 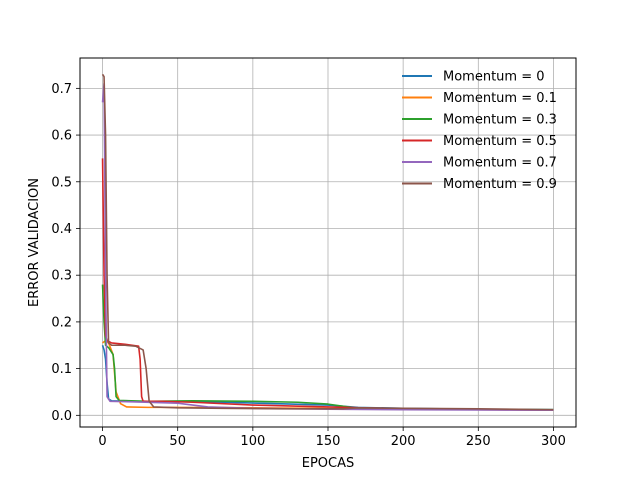 What do you see at coordinates (34, 242) in the screenshot?
I see `y-axis-label: ERROR VALIDACION` at bounding box center [34, 242].